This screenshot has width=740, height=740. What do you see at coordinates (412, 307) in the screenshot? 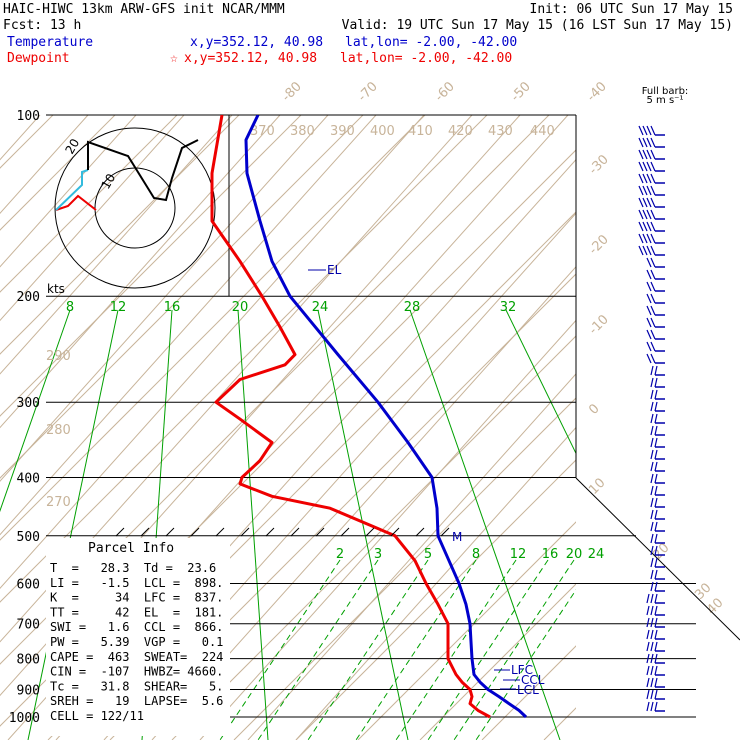
I see `mixing-ratio-label: 28` at bounding box center [412, 307].